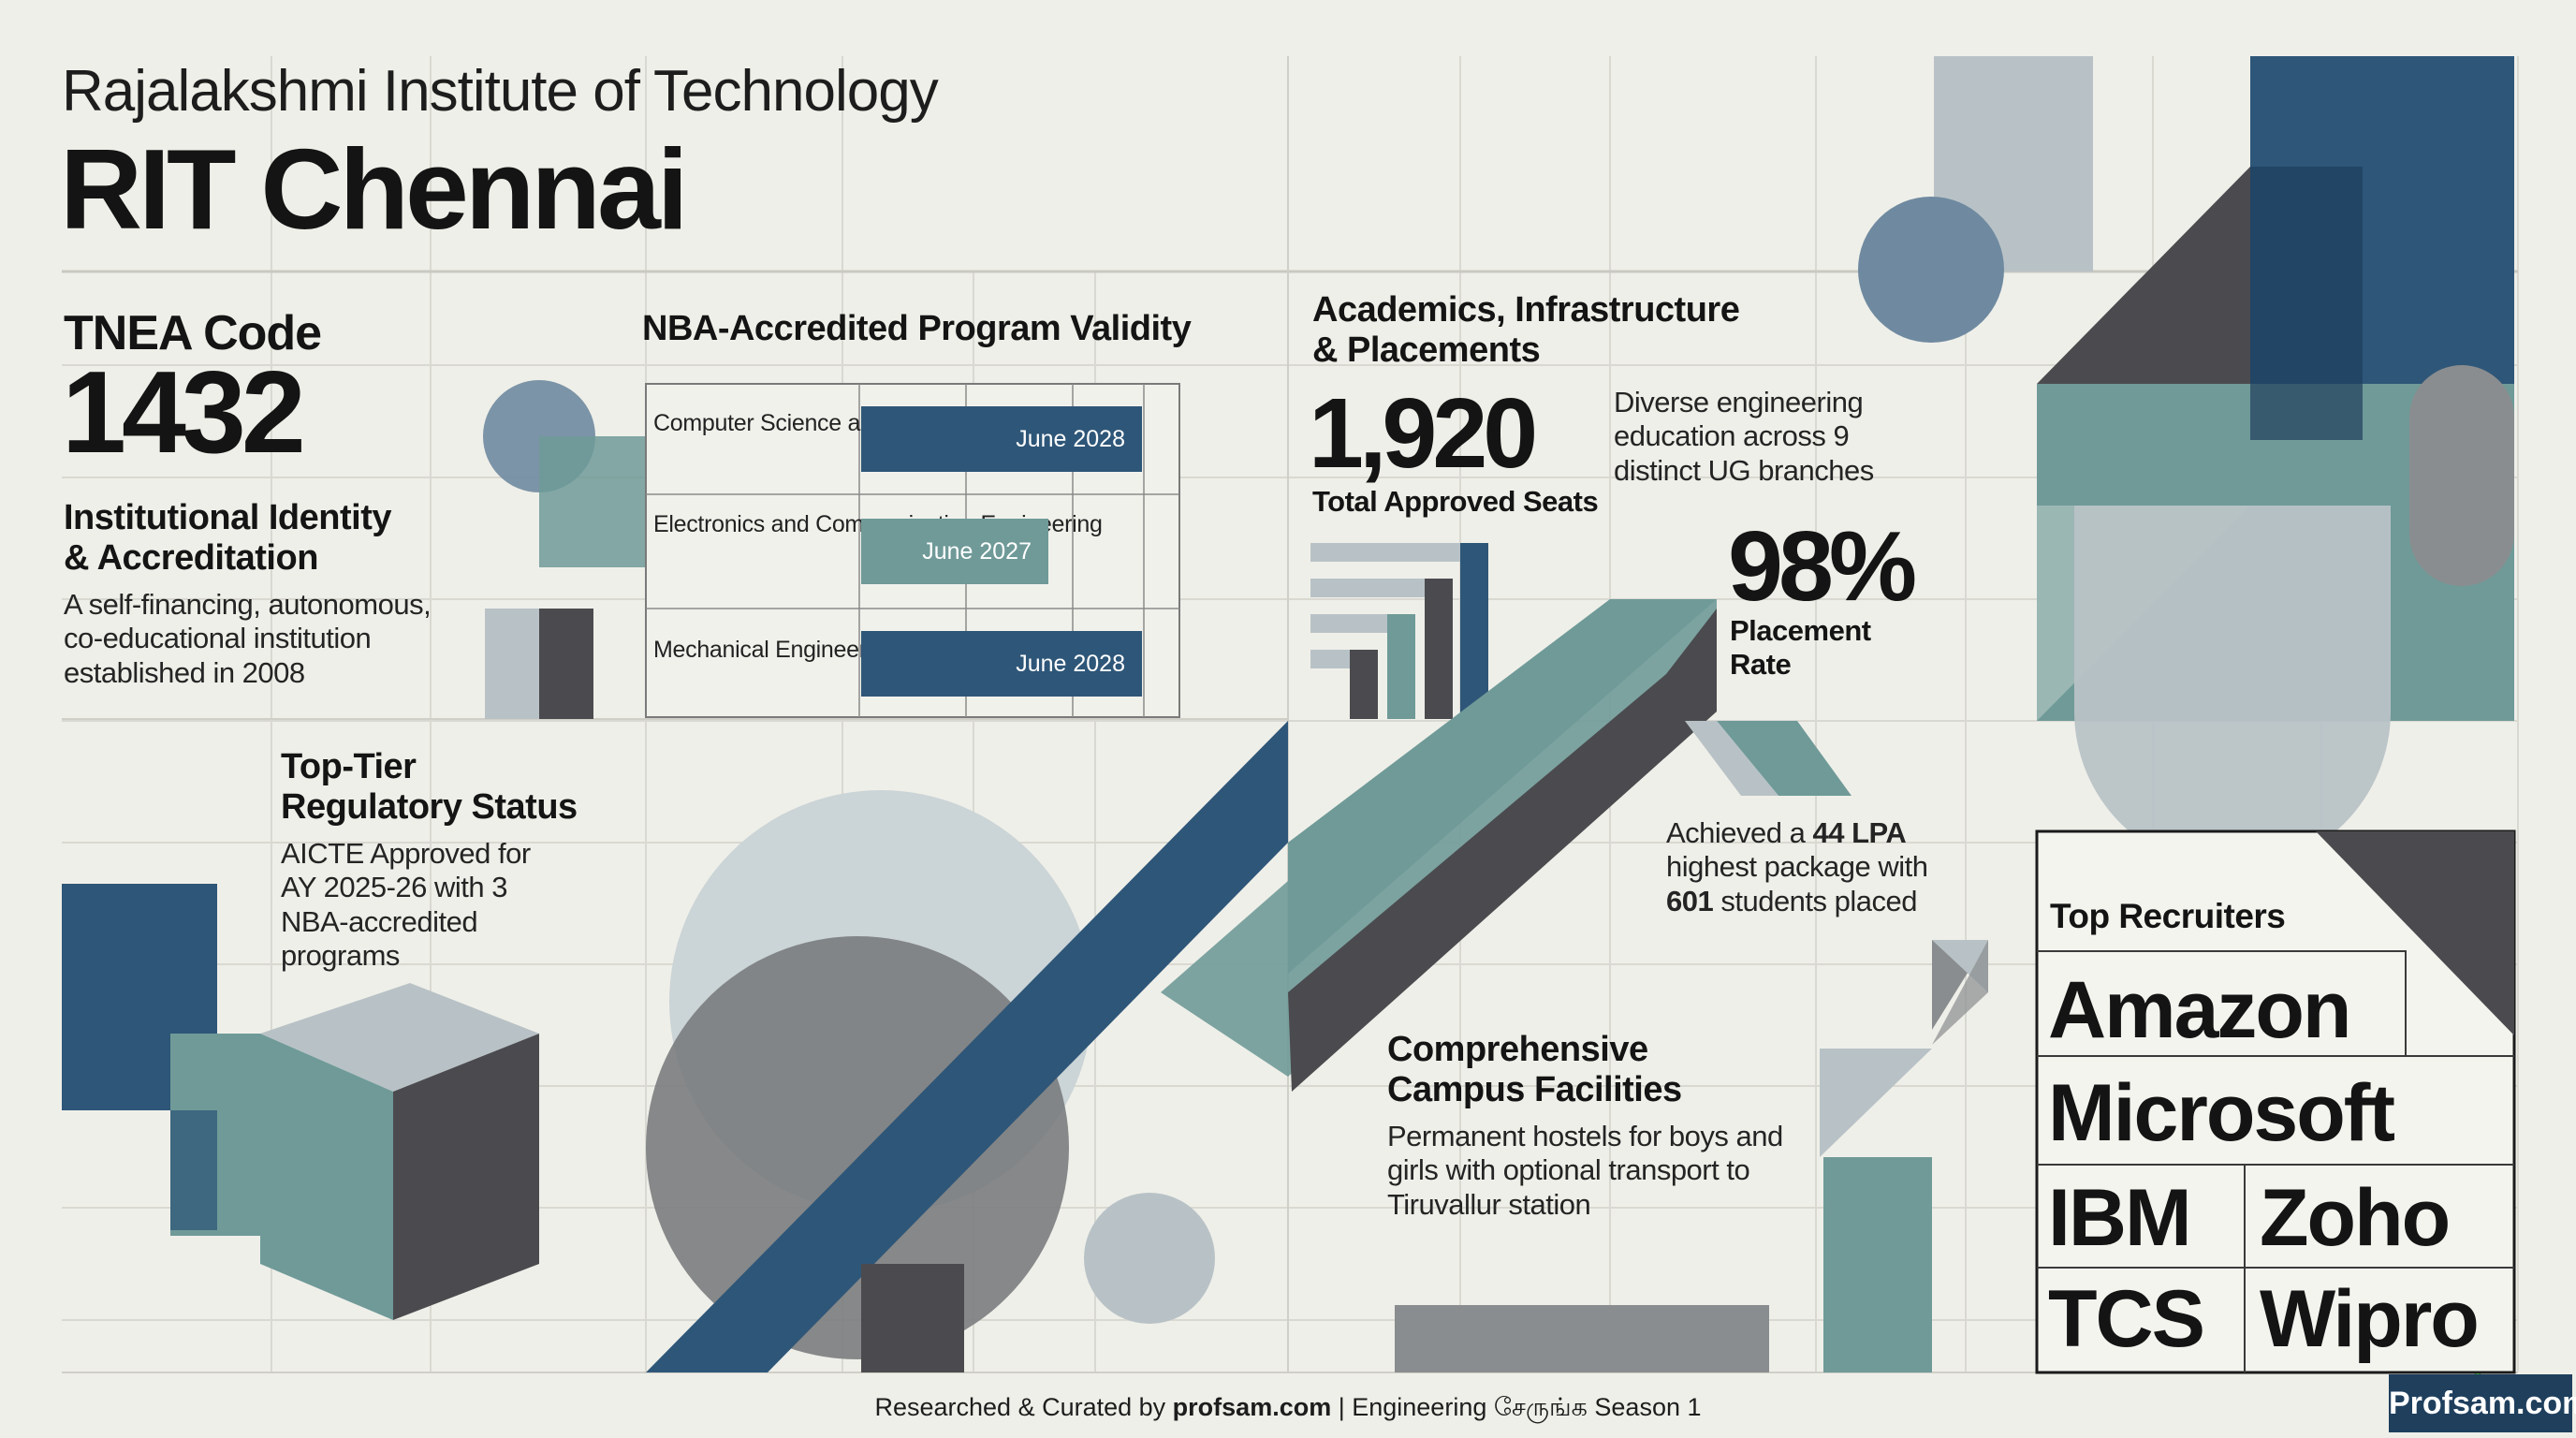 This screenshot has height=1438, width=2576. What do you see at coordinates (399, 1037) in the screenshot?
I see `cube-top` at bounding box center [399, 1037].